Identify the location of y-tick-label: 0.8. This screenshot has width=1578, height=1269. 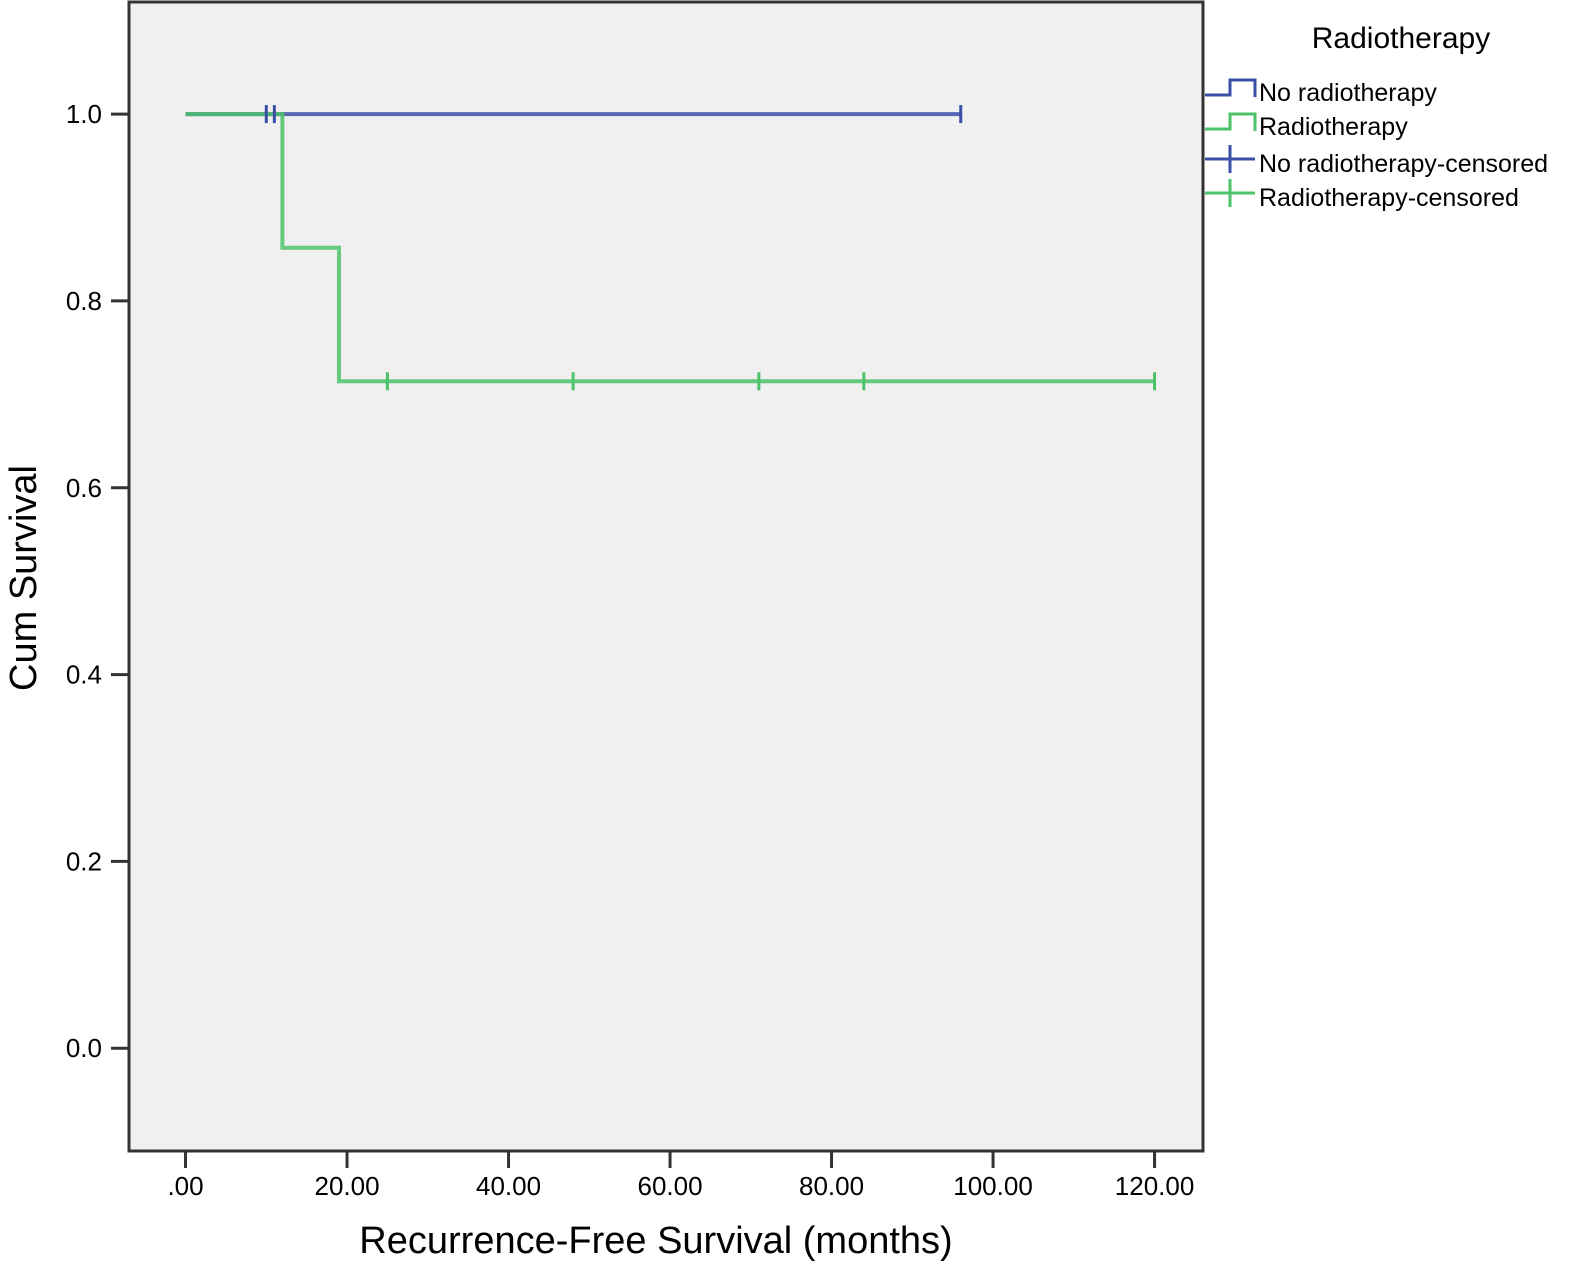
(84, 301).